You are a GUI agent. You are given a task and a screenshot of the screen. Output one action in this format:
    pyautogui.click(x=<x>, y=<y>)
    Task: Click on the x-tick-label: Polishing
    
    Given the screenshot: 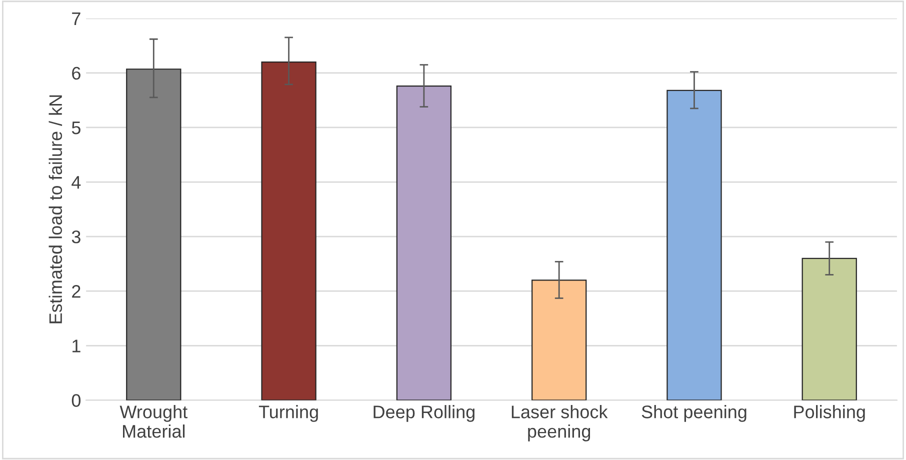 What is the action you would take?
    pyautogui.click(x=829, y=413)
    